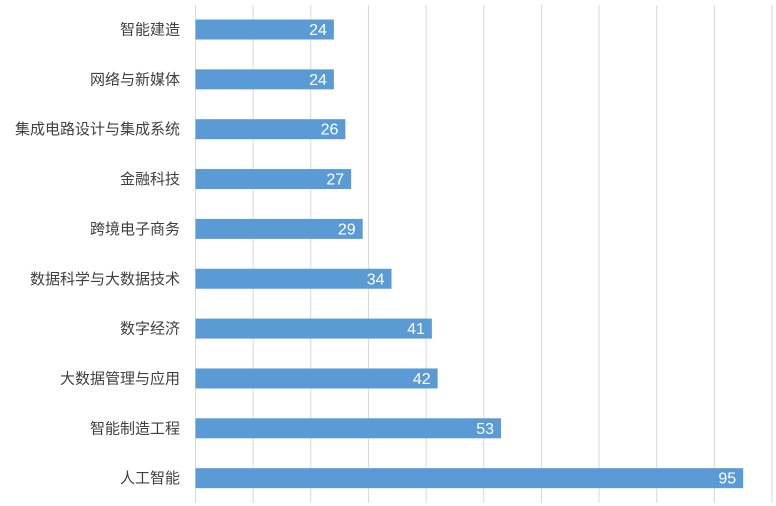  Describe the element at coordinates (318, 80) in the screenshot. I see `data-label-1: 24` at that location.